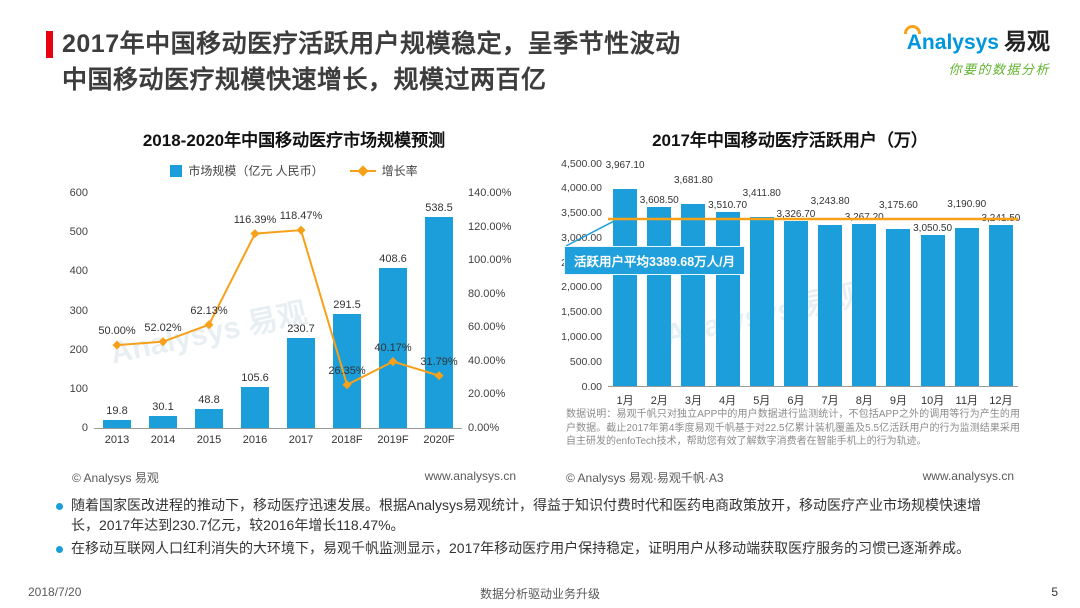  I want to click on bar-value-label: 3,175.60, so click(898, 205).